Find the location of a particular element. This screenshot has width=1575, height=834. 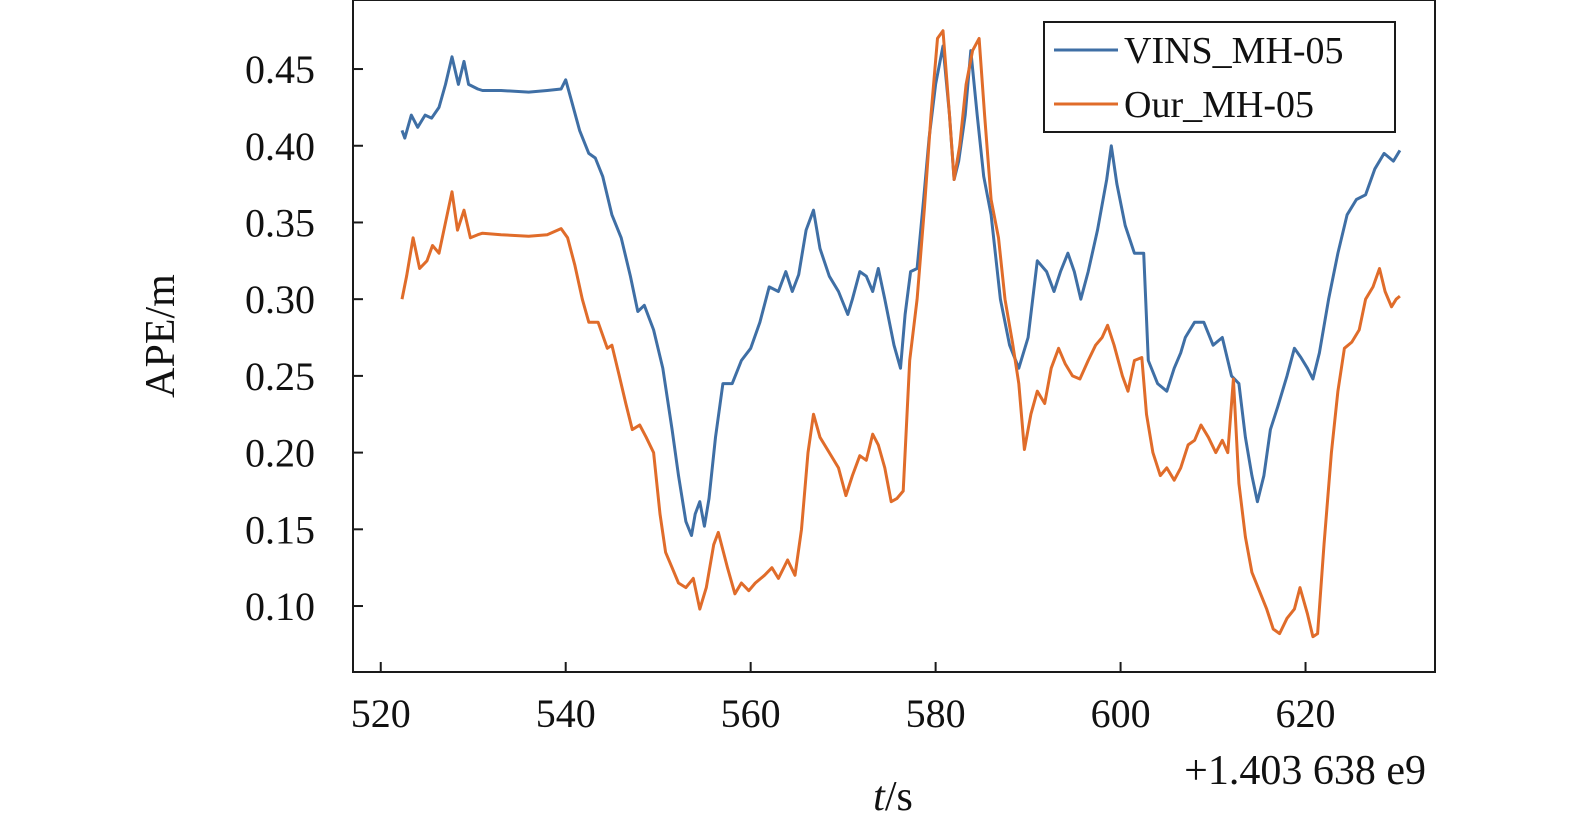

x-tick-label: 600 is located at coordinates (1121, 713).